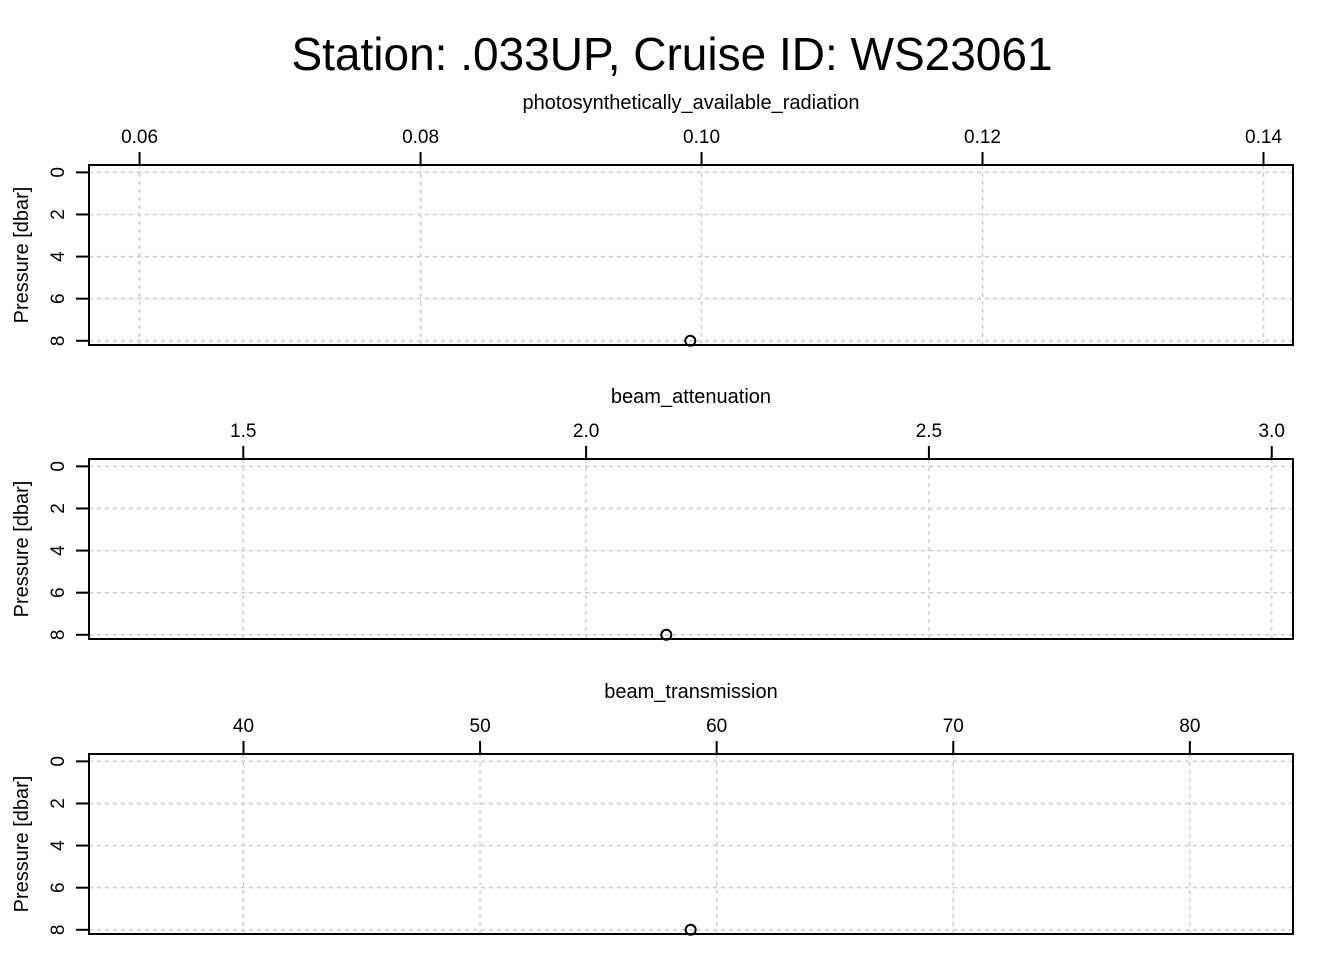  I want to click on x-tick-label: 0.14, so click(1263, 137).